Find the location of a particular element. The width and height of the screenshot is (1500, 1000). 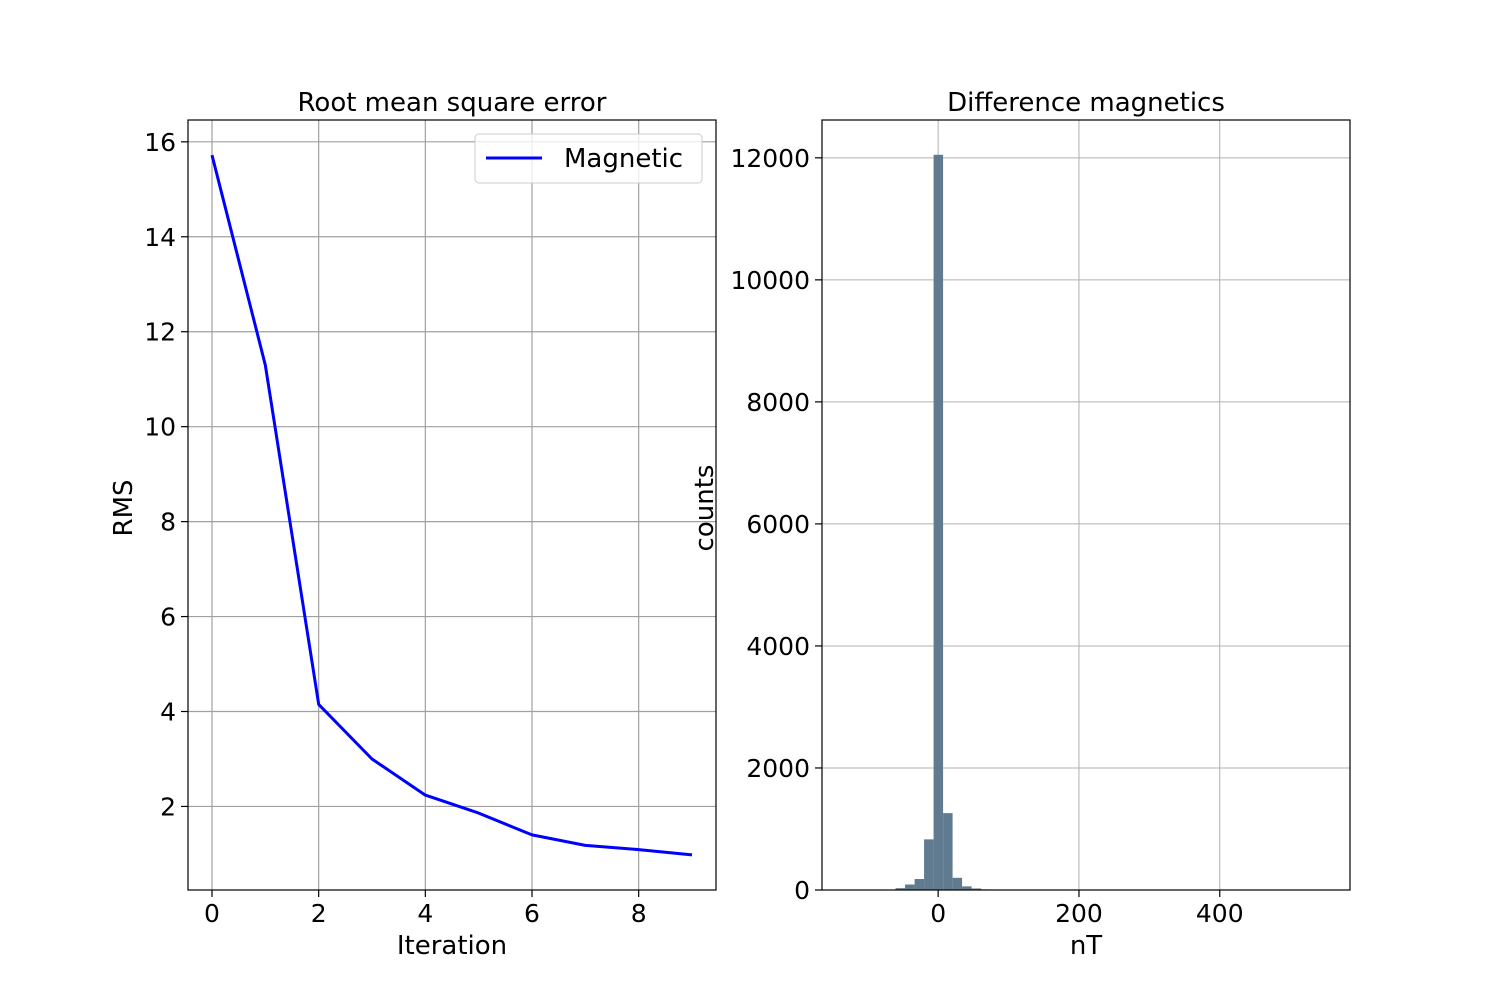

x-tick-label: 2 is located at coordinates (319, 913).